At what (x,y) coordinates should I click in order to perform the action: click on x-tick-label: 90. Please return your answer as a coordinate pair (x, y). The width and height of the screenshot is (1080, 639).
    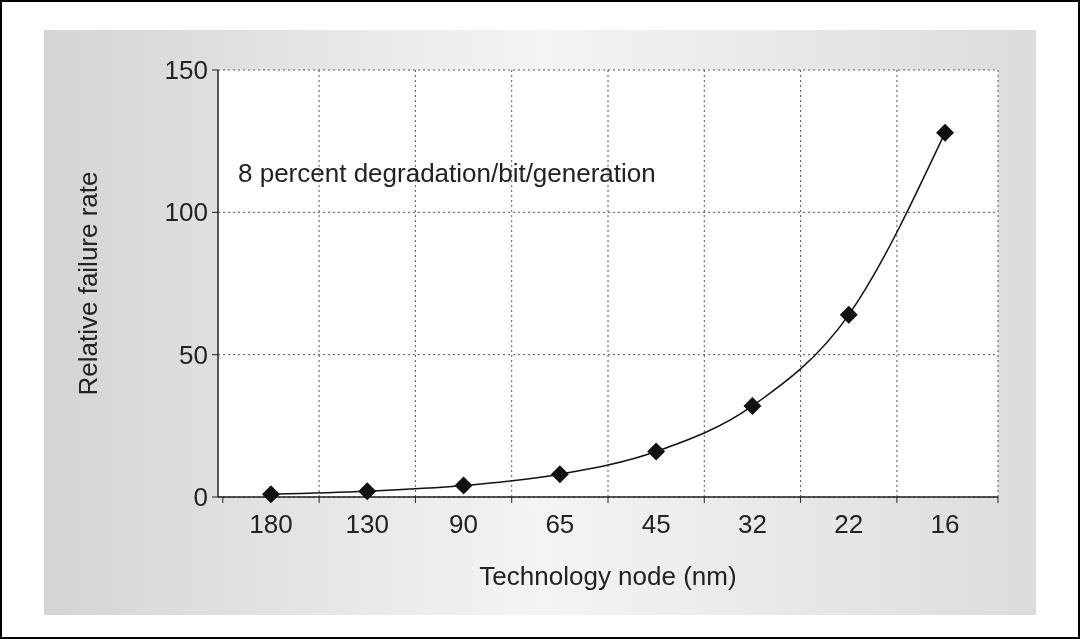
    Looking at the image, I should click on (464, 524).